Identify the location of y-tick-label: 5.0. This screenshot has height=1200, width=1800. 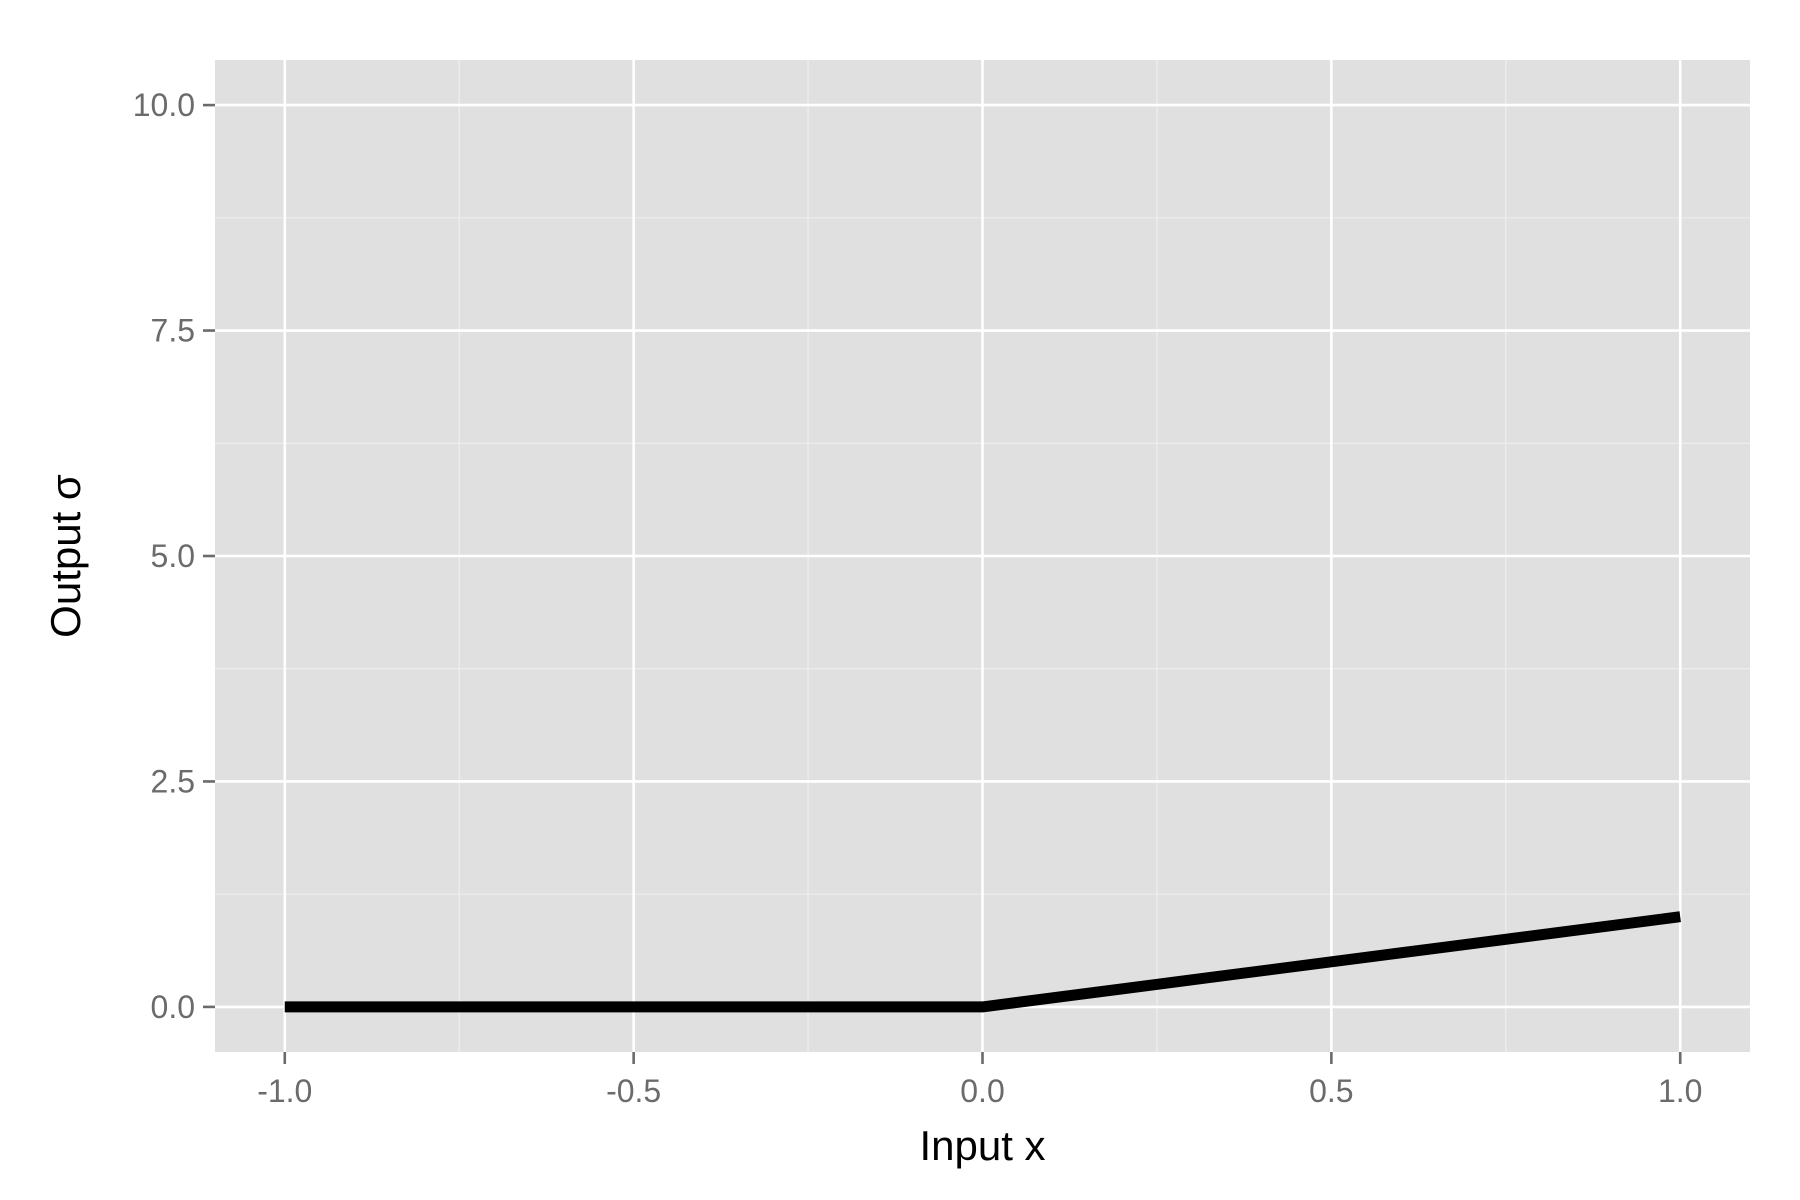
(173, 556).